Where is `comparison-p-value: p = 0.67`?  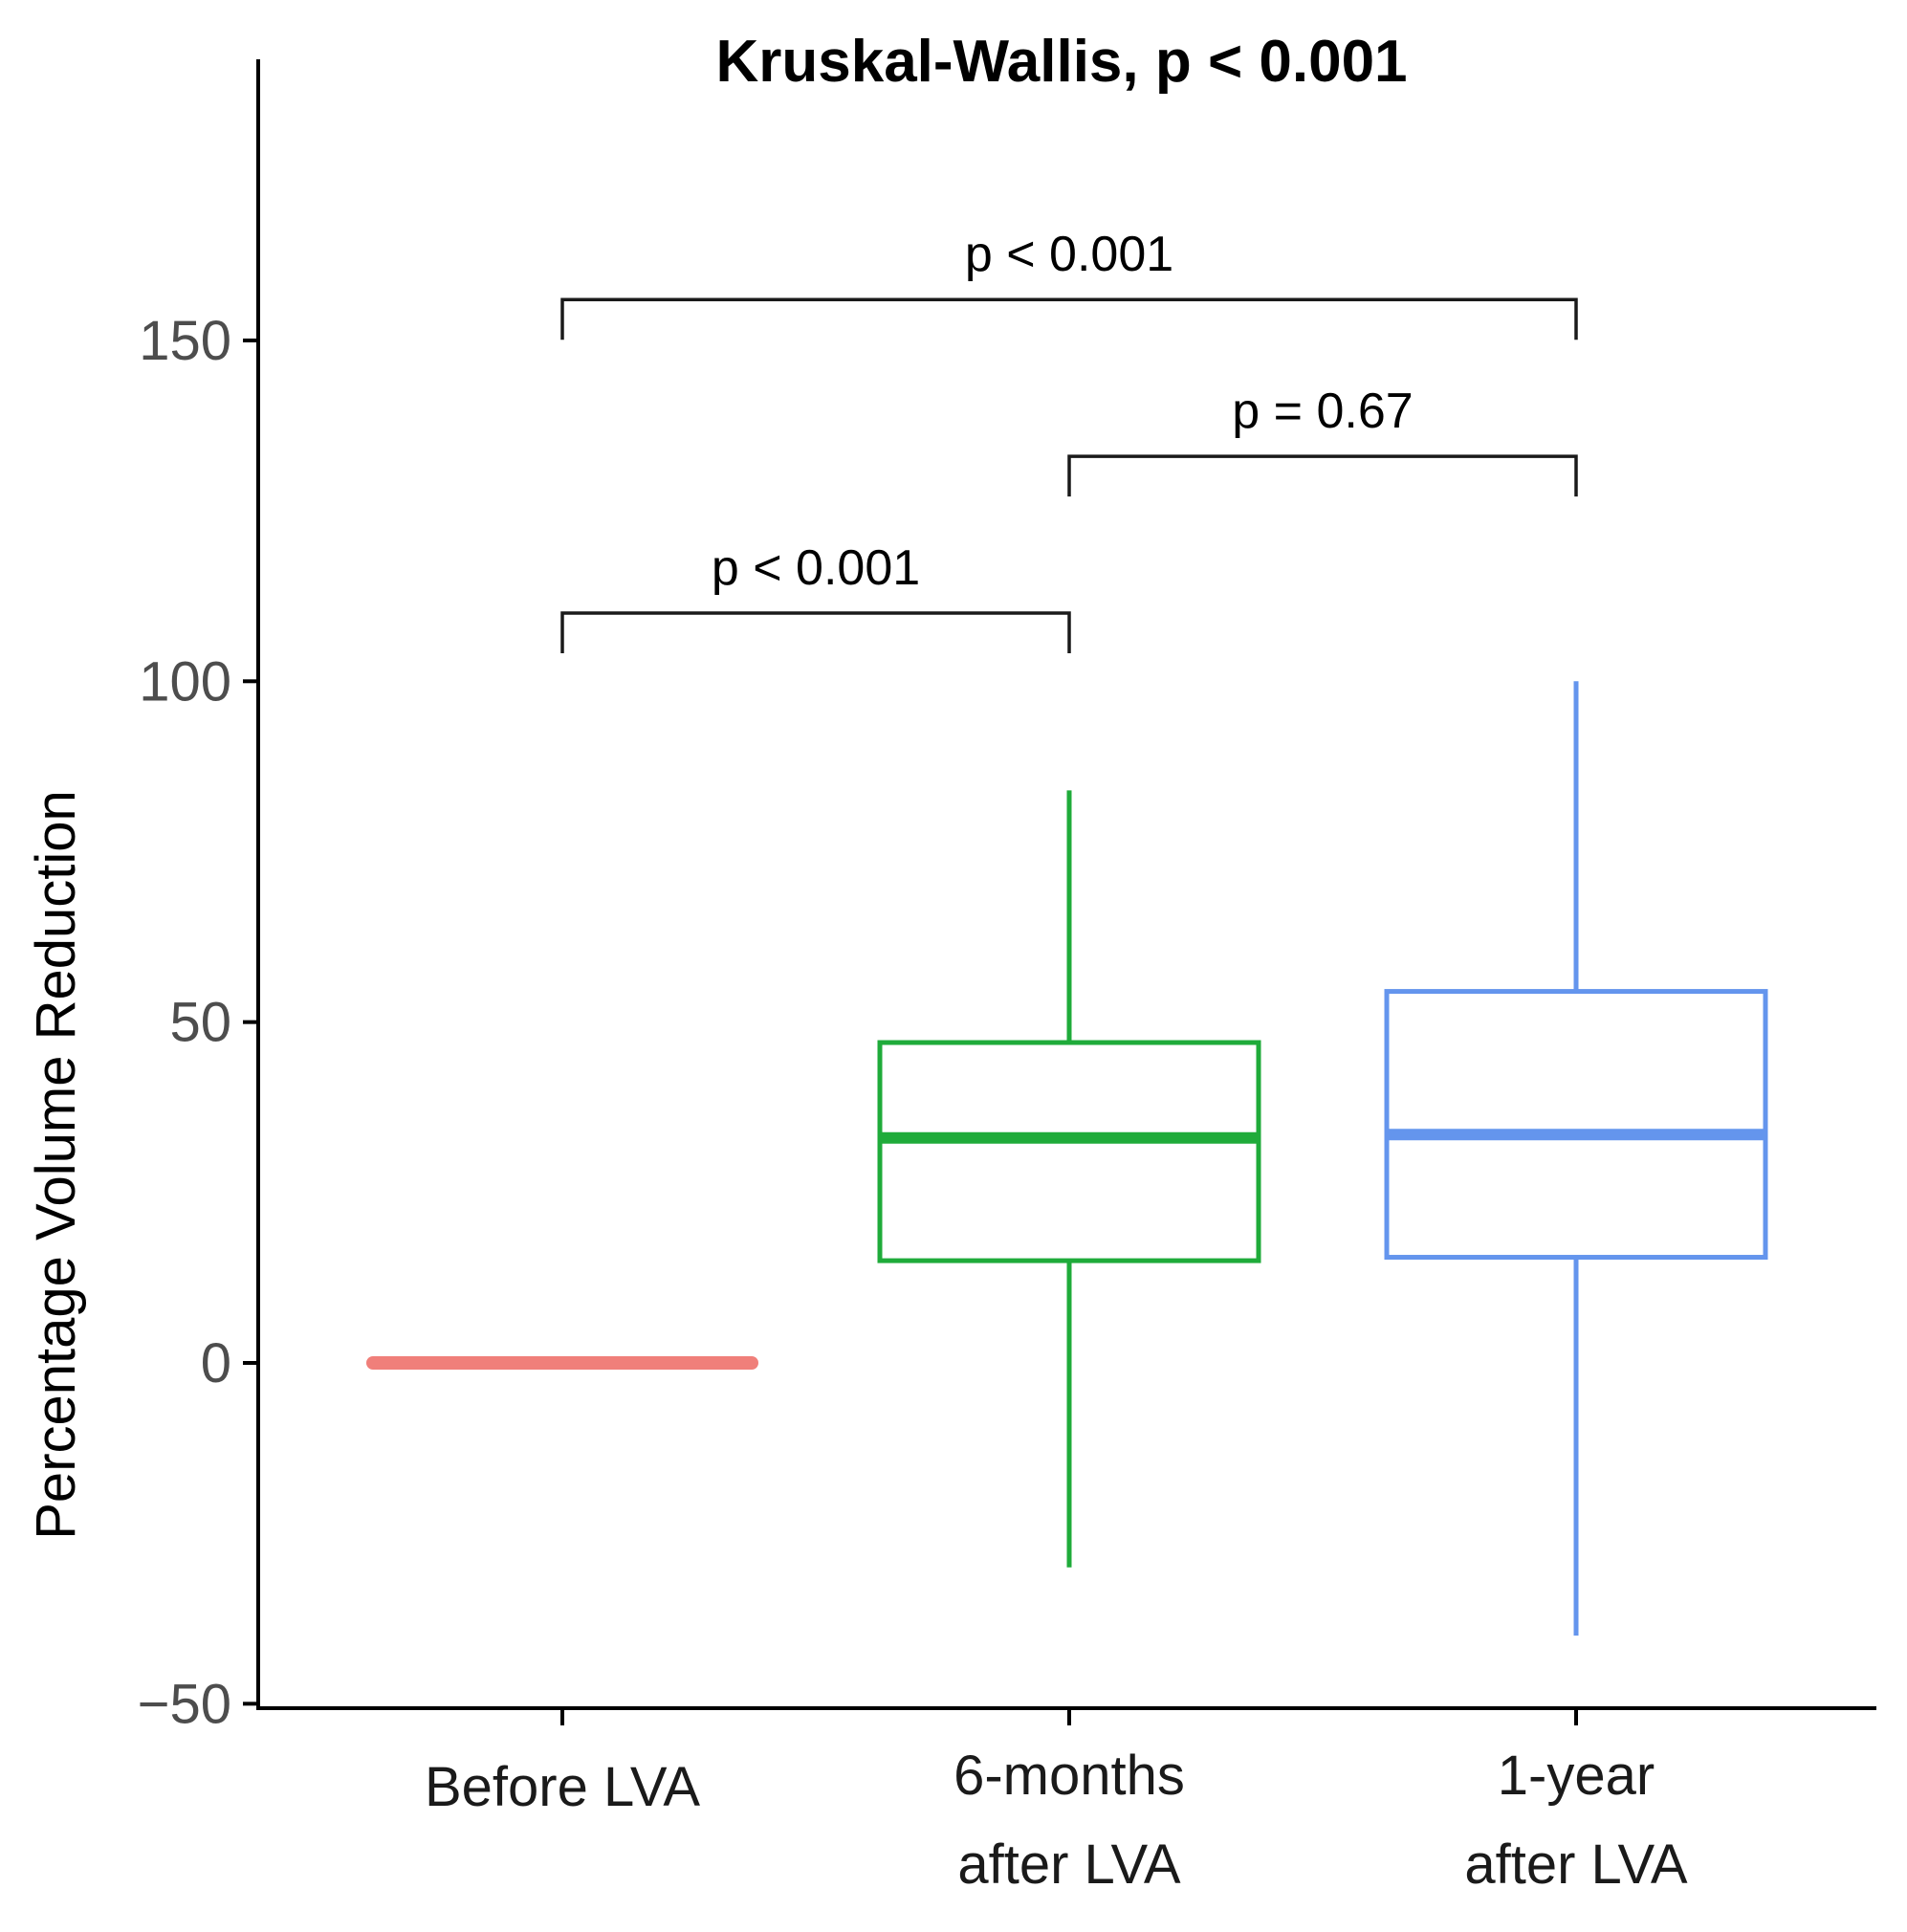 comparison-p-value: p = 0.67 is located at coordinates (1322, 411).